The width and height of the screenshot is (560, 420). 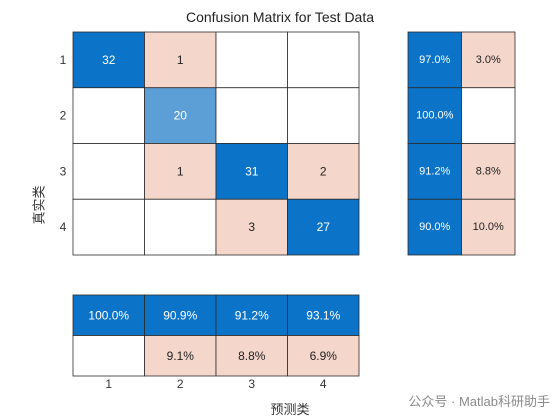 I want to click on column-summary-incorrect-value: 6.9%, so click(x=324, y=356).